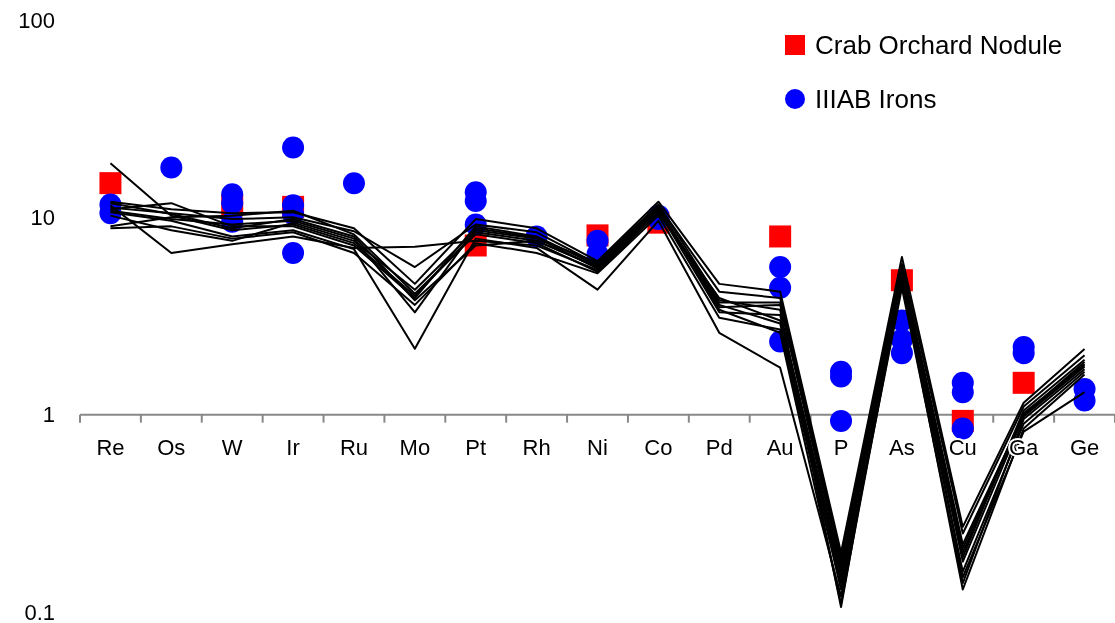 Image resolution: width=1115 pixels, height=623 pixels. What do you see at coordinates (658, 447) in the screenshot?
I see `x-tick-label: Co` at bounding box center [658, 447].